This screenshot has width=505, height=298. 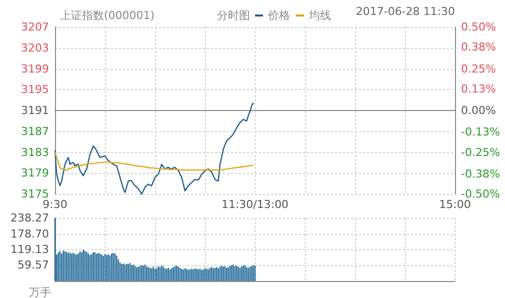 What do you see at coordinates (35, 47) in the screenshot?
I see `y-tick-label: 3203` at bounding box center [35, 47].